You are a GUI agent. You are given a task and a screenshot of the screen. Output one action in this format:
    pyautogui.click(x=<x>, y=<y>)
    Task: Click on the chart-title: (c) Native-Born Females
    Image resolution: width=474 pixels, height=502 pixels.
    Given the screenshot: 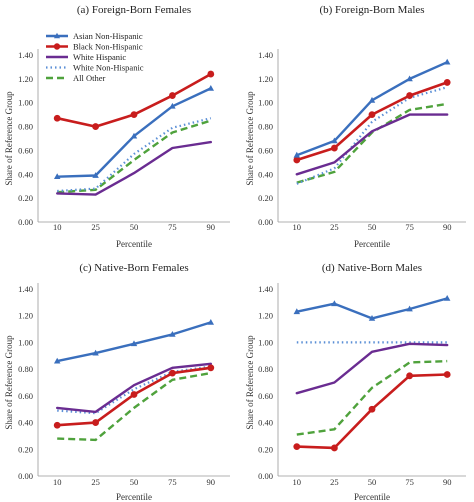 What is the action you would take?
    pyautogui.click(x=133, y=268)
    